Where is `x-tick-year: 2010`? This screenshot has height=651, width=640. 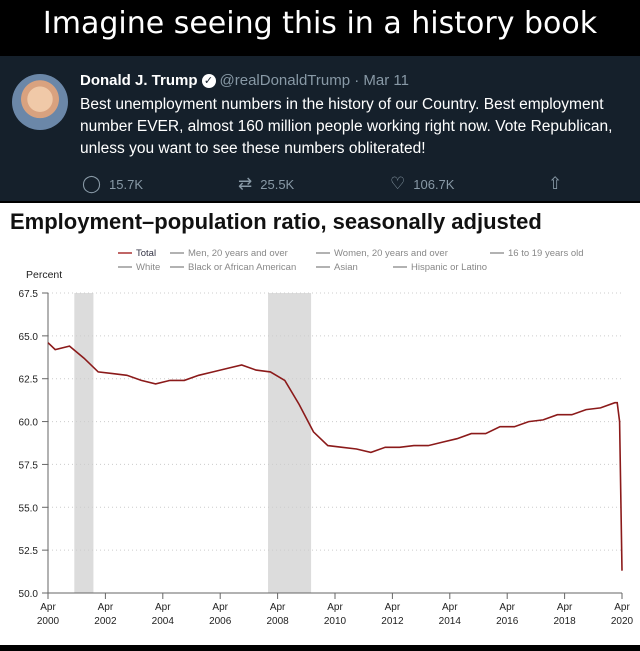 x-tick-year: 2010 is located at coordinates (335, 621).